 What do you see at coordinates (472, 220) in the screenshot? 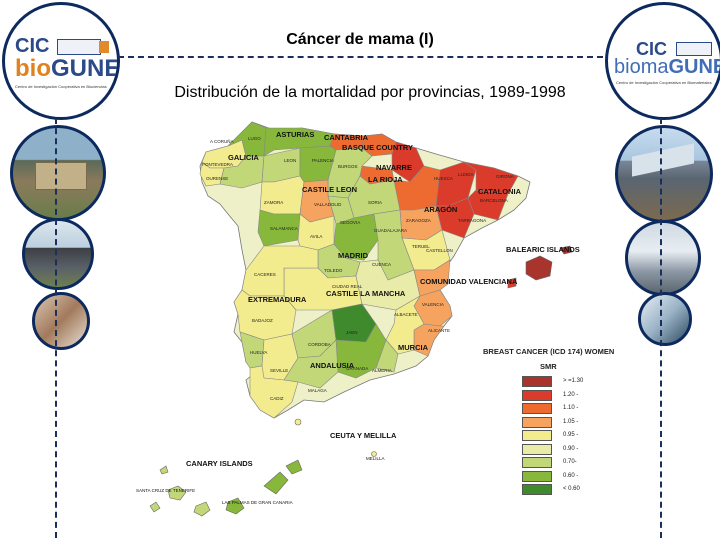
I see `province-label: TARRAGONA` at bounding box center [472, 220].